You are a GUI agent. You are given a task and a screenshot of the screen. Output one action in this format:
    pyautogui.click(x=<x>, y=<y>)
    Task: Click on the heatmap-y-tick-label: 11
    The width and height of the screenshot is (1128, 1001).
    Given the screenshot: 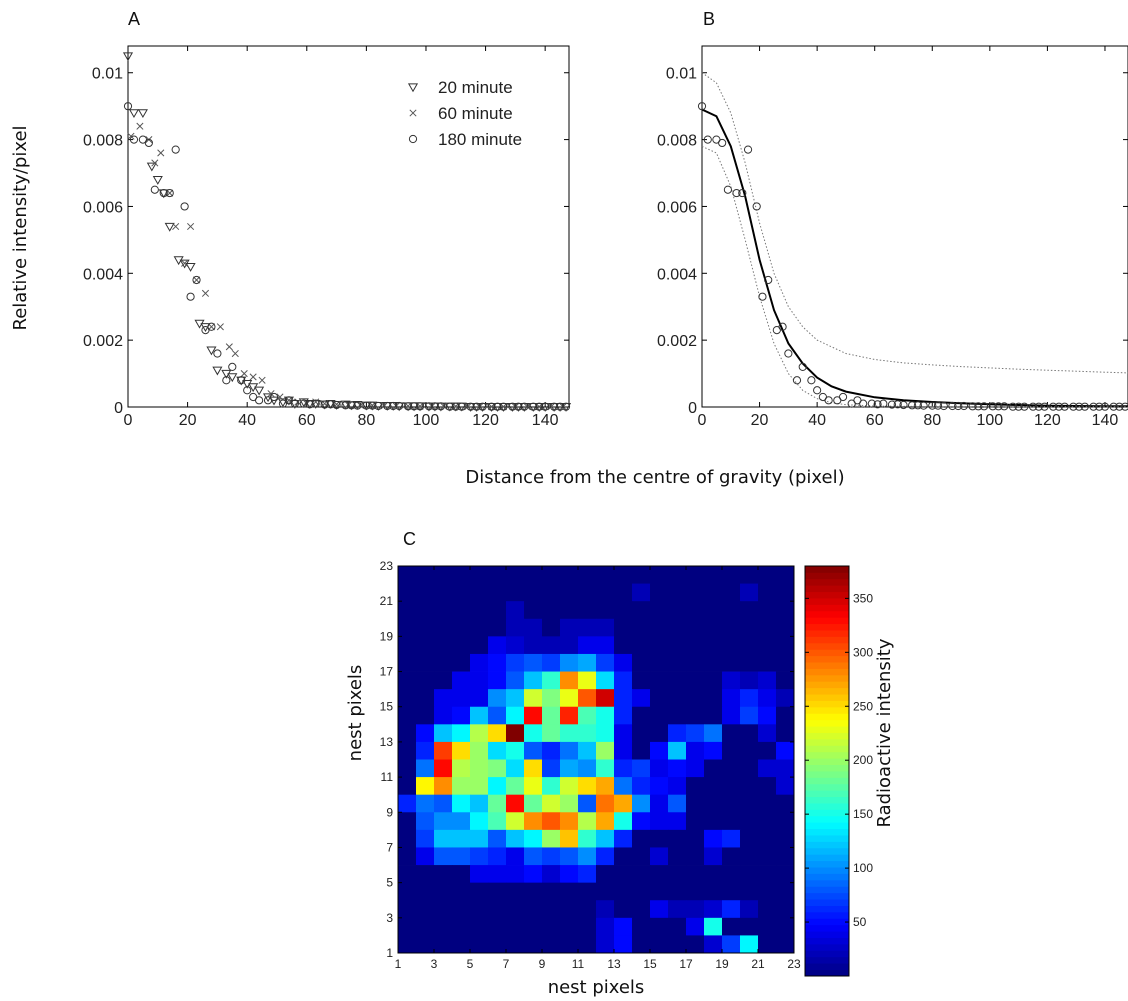 What is the action you would take?
    pyautogui.click(x=387, y=777)
    